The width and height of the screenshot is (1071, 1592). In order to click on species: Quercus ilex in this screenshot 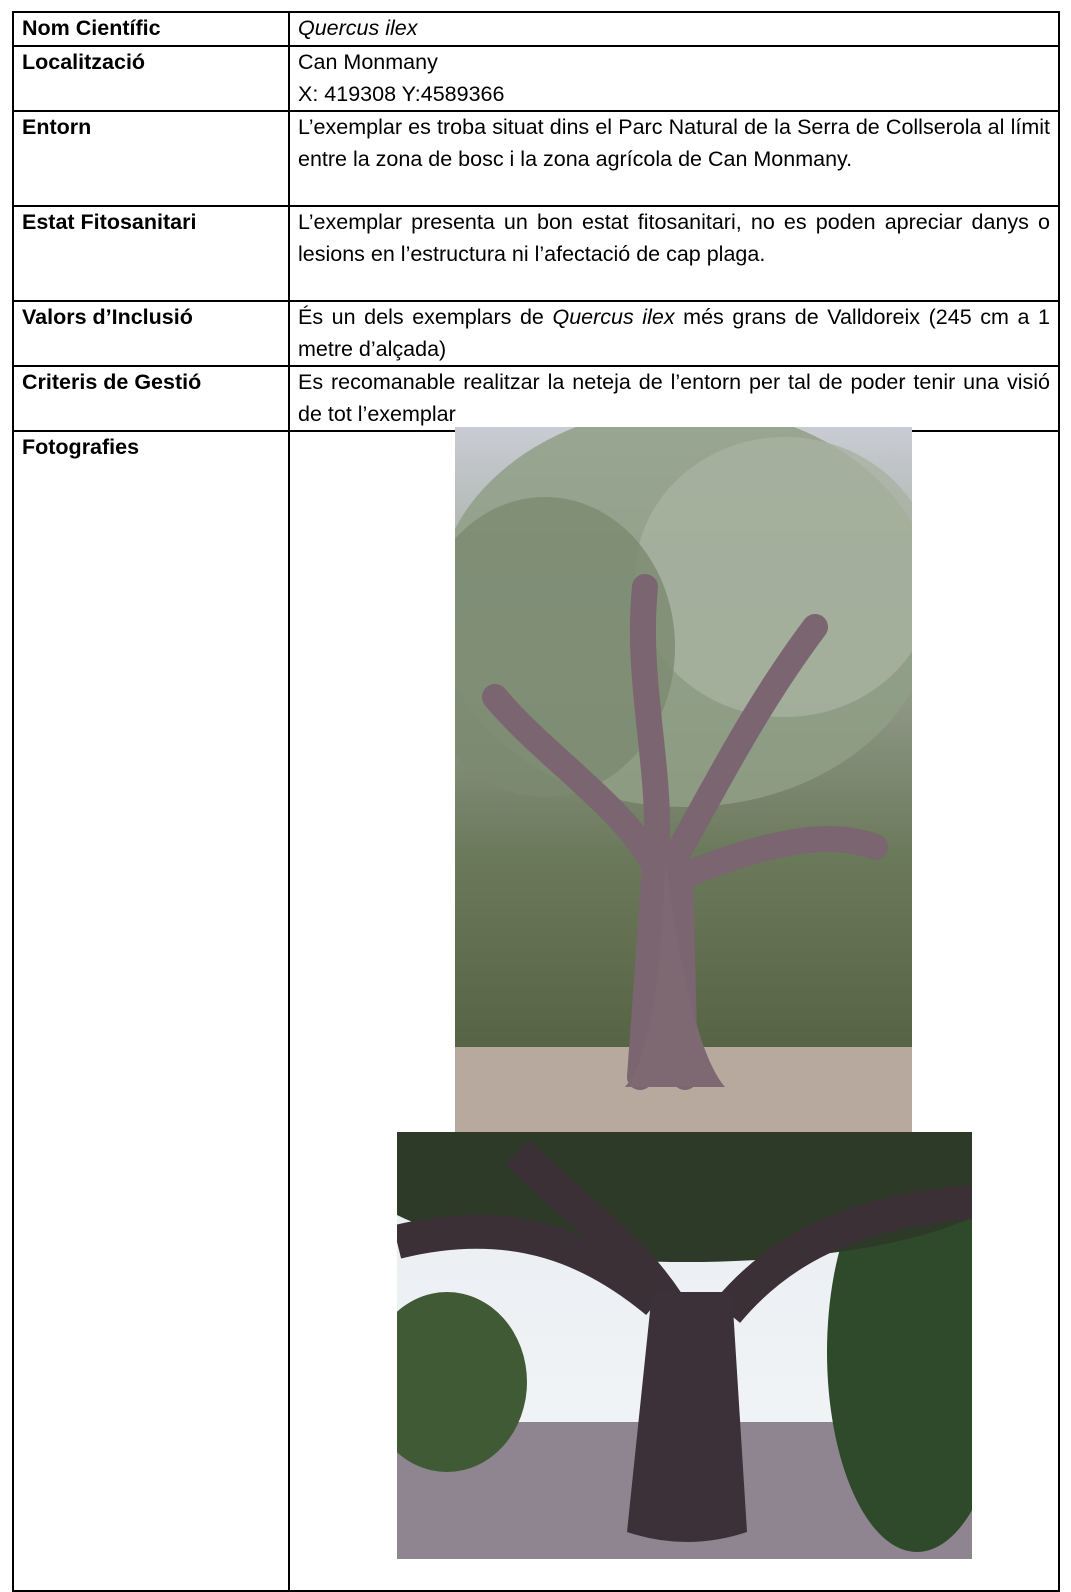, I will do `click(613, 317)`.